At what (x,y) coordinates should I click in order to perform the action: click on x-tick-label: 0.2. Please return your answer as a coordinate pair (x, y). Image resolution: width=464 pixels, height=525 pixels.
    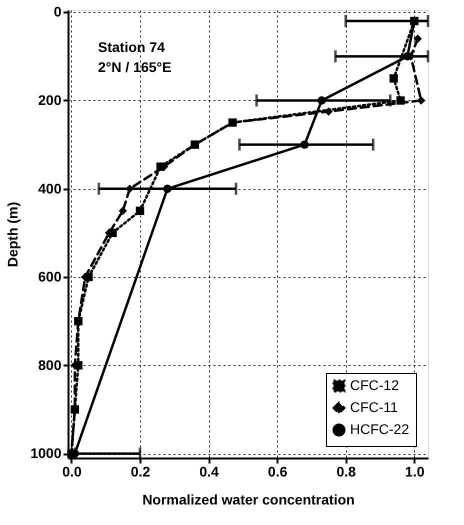
    Looking at the image, I should click on (140, 472).